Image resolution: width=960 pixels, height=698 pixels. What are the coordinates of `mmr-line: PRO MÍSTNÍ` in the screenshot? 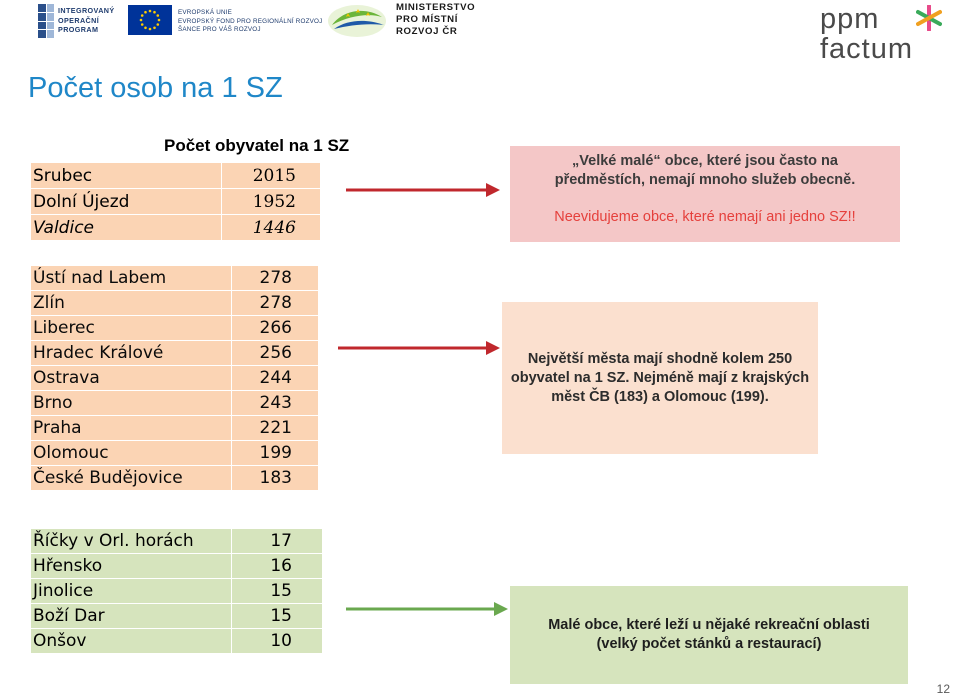 It's located at (427, 19).